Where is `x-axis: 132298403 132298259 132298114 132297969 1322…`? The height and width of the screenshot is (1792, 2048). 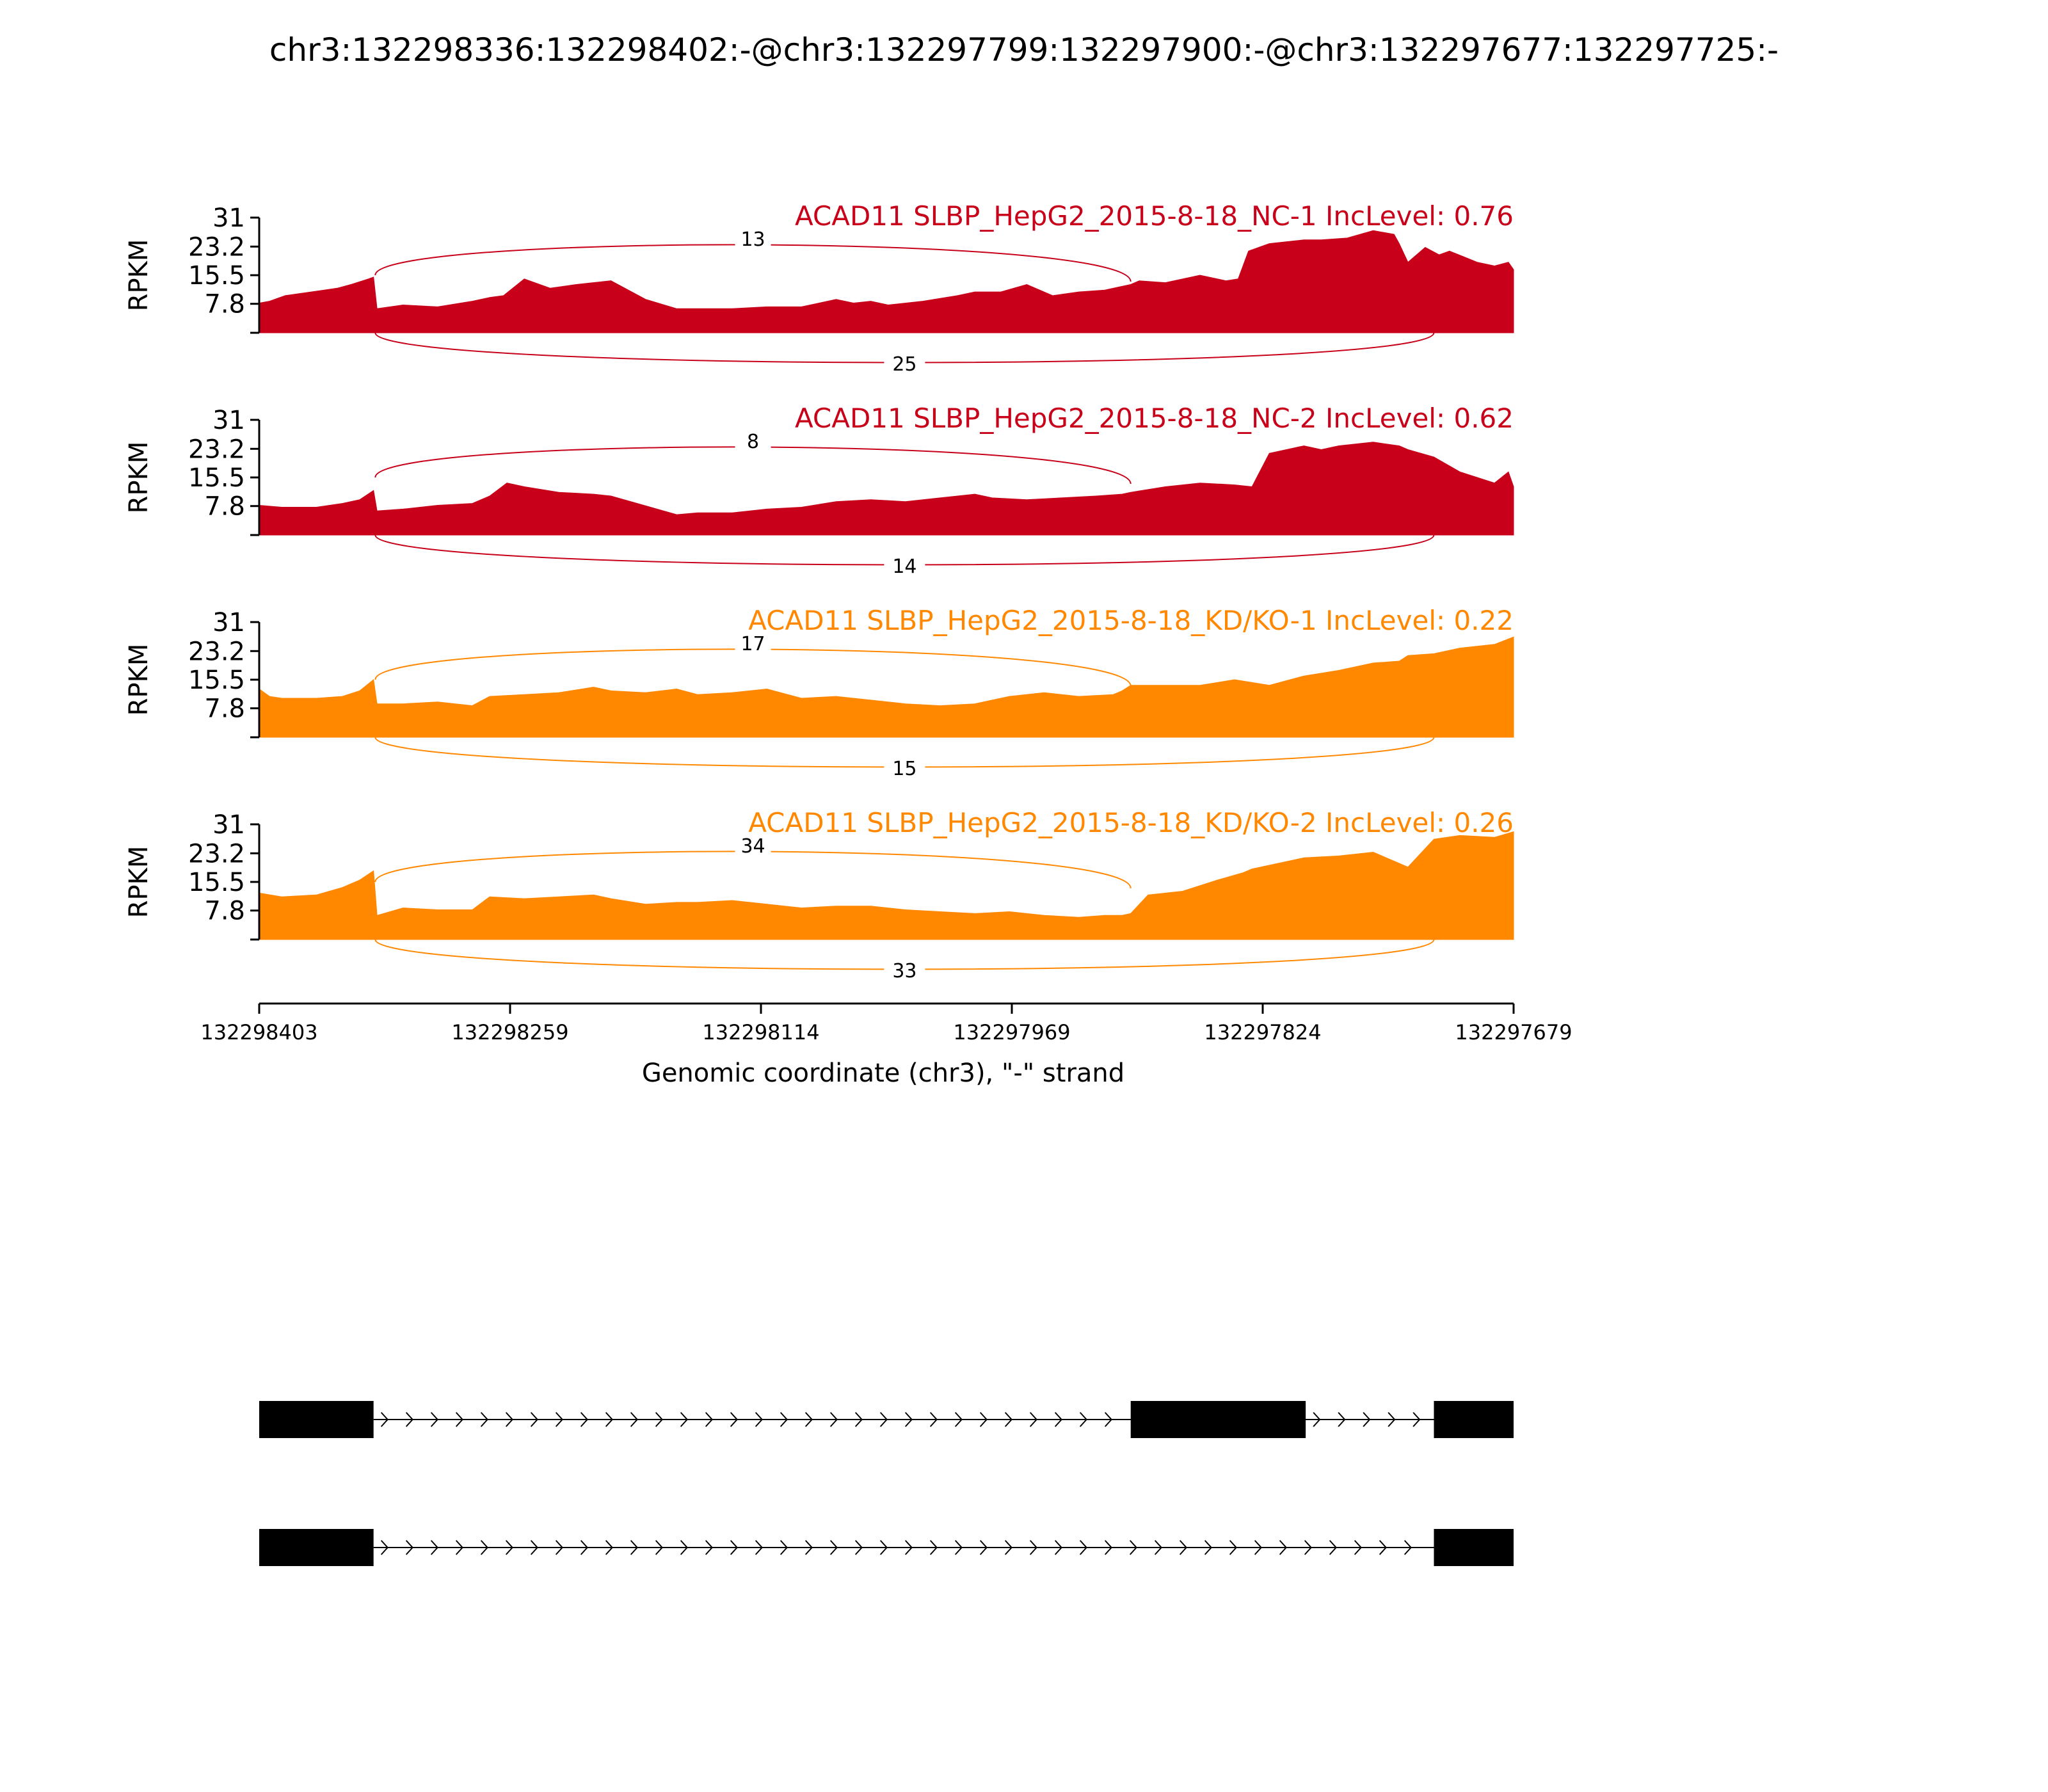
x-axis: 132298403 132298259 132298114 132297969 1322… is located at coordinates (886, 1023).